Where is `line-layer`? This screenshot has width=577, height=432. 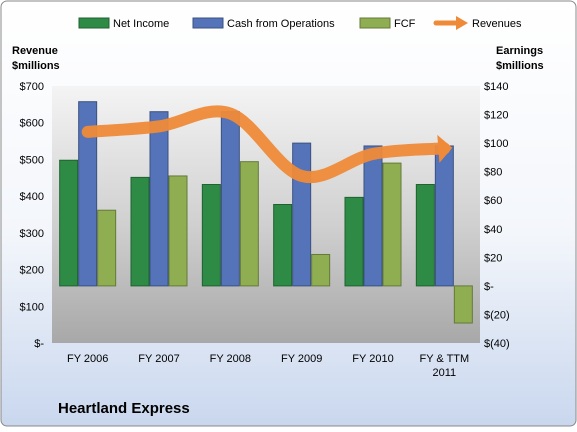 line-layer is located at coordinates (267, 144).